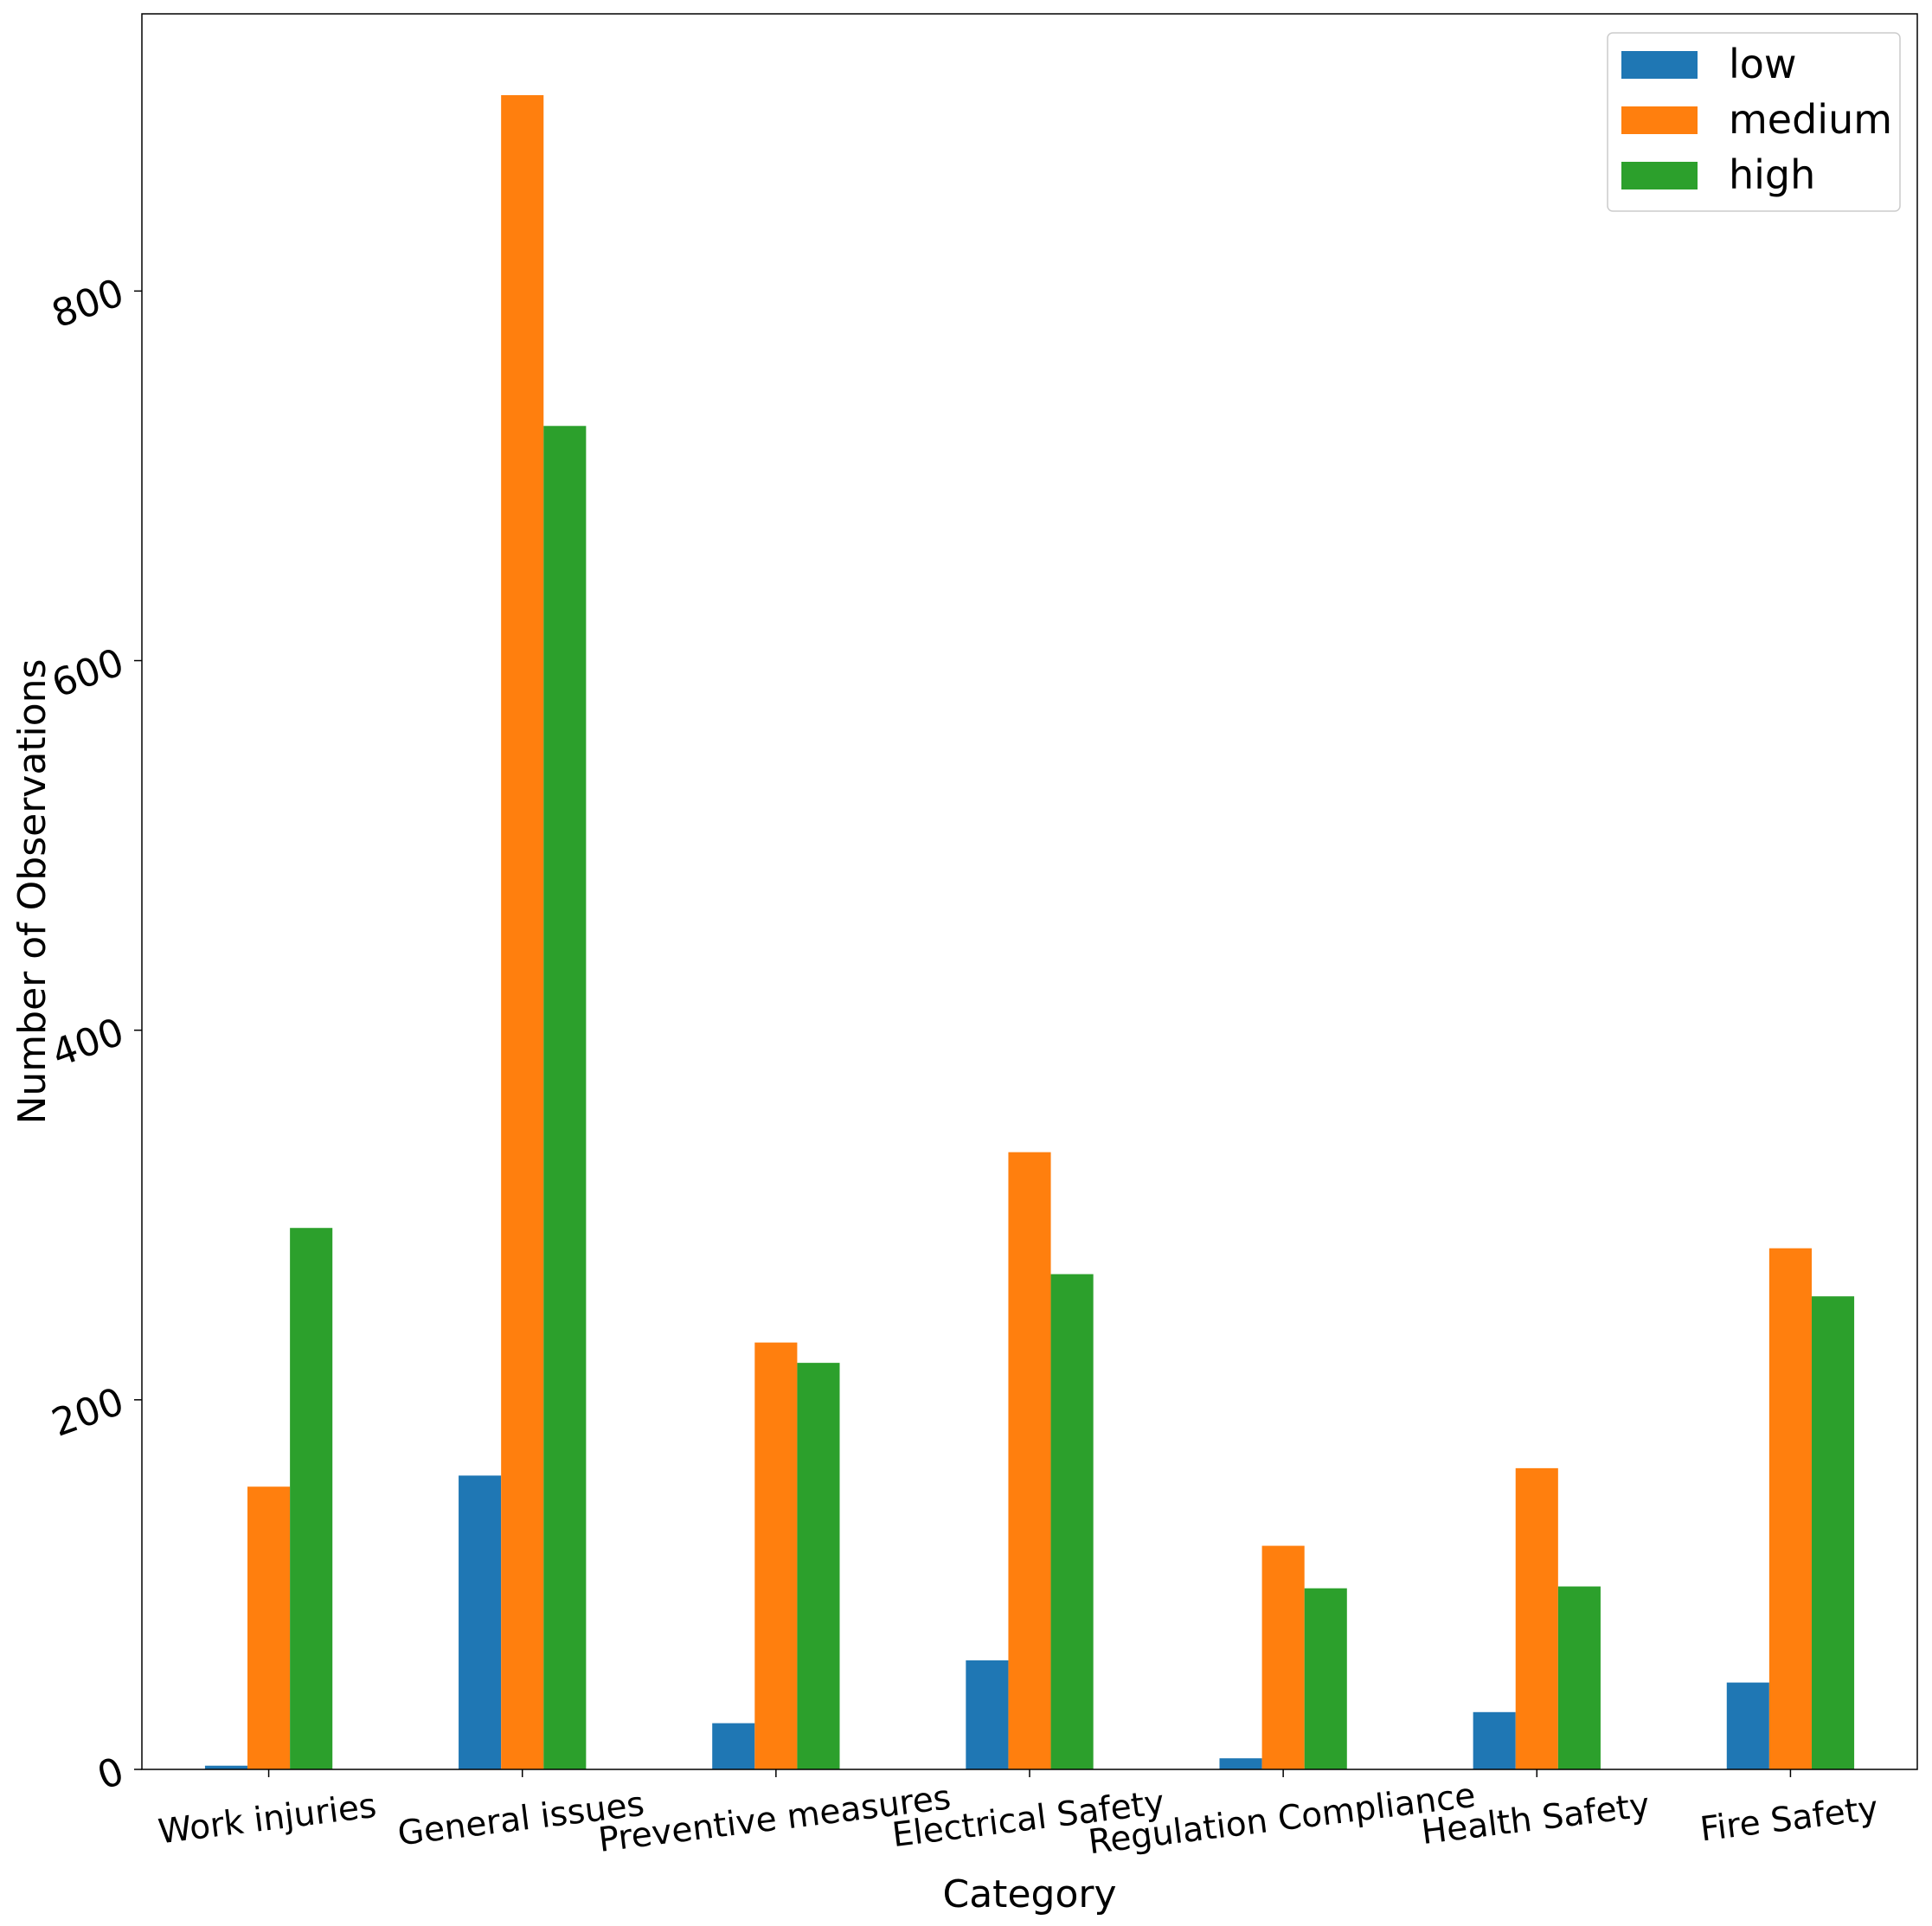 The image size is (1932, 1926). I want to click on legend-label-high: high, so click(1772, 174).